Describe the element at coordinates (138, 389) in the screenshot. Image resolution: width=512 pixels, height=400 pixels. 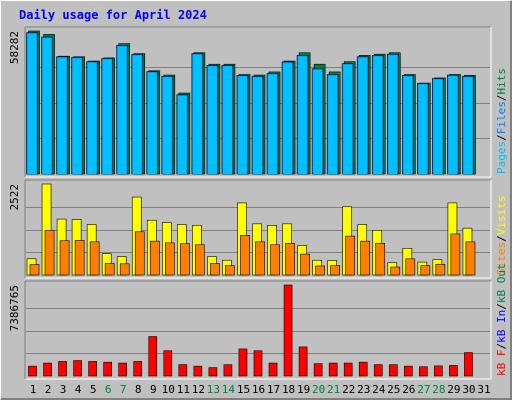
I see `x-tick-label: 8` at that location.